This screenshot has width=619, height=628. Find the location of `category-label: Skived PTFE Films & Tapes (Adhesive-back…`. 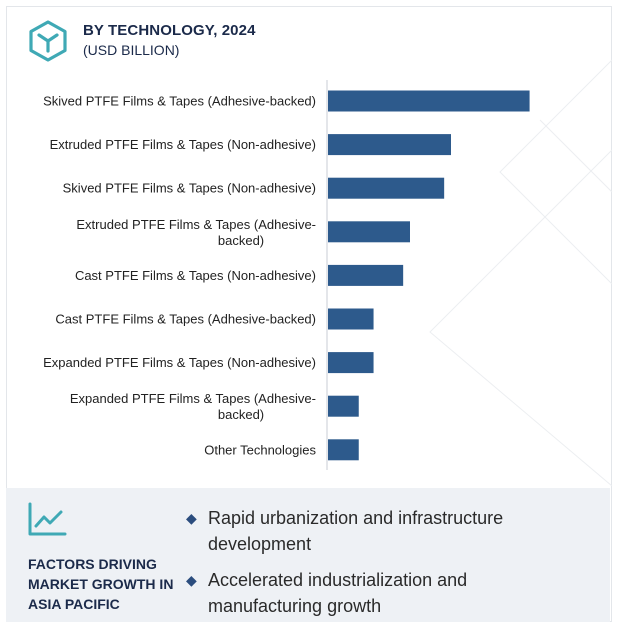

category-label: Skived PTFE Films & Tapes (Adhesive-back… is located at coordinates (179, 101).